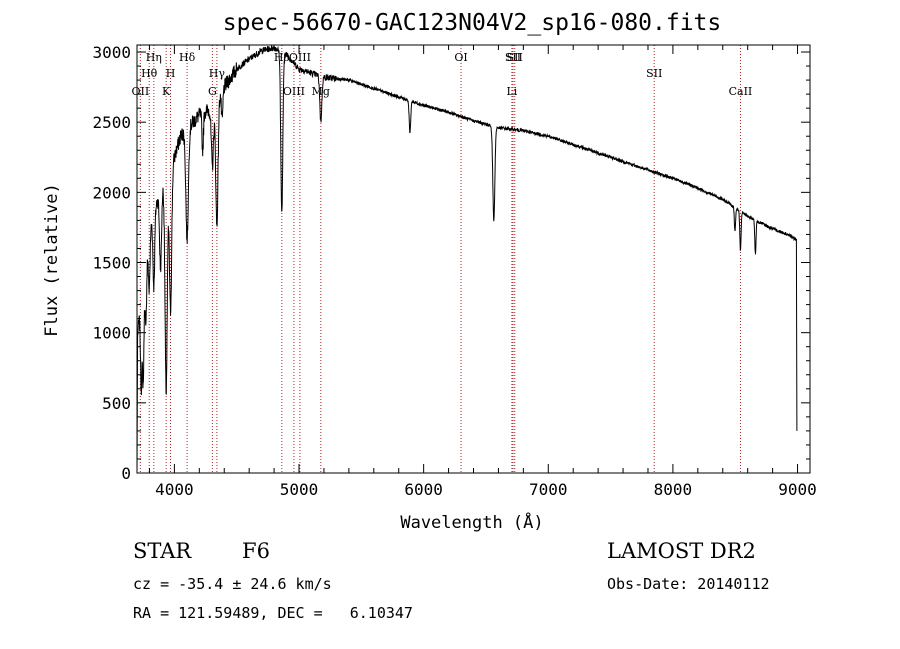 The height and width of the screenshot is (649, 900). What do you see at coordinates (741, 91) in the screenshot?
I see `line-marker-label: CaII` at bounding box center [741, 91].